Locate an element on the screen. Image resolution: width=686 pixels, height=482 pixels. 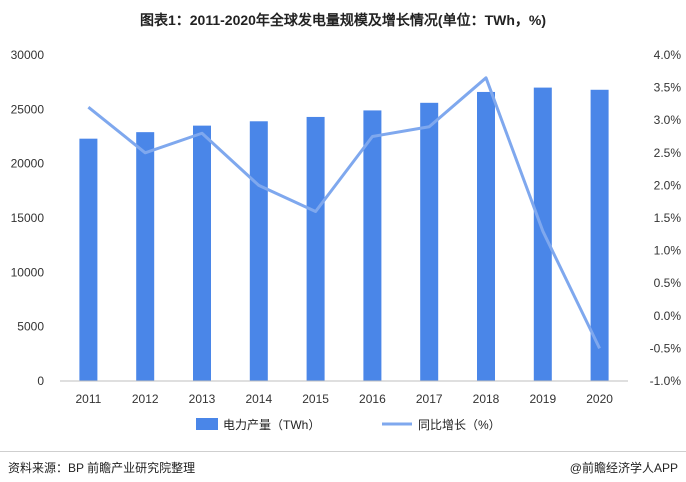
left-axis-tick-label: 30000 is located at coordinates (28, 55).